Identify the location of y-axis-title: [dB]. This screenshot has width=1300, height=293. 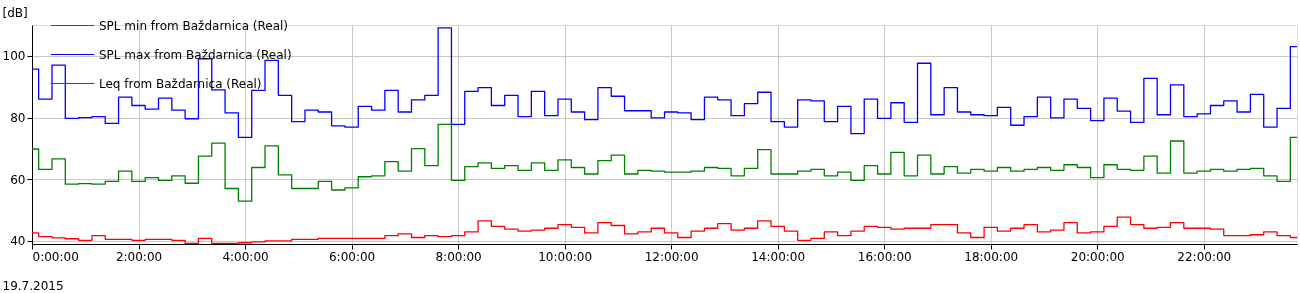
(15, 12).